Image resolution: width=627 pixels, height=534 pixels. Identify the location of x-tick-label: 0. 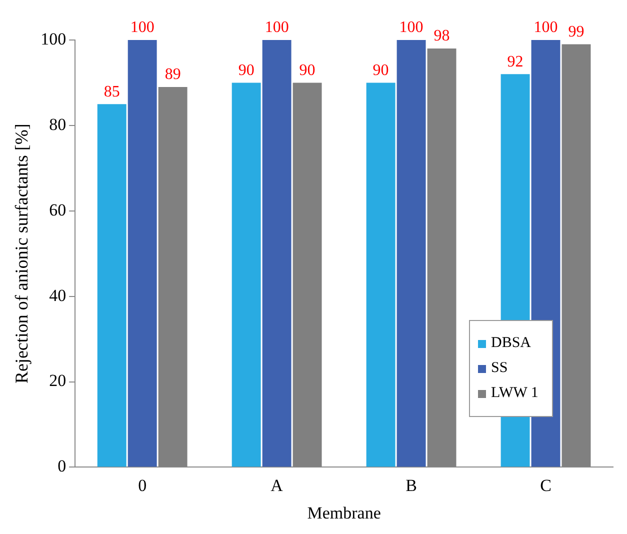
(142, 485).